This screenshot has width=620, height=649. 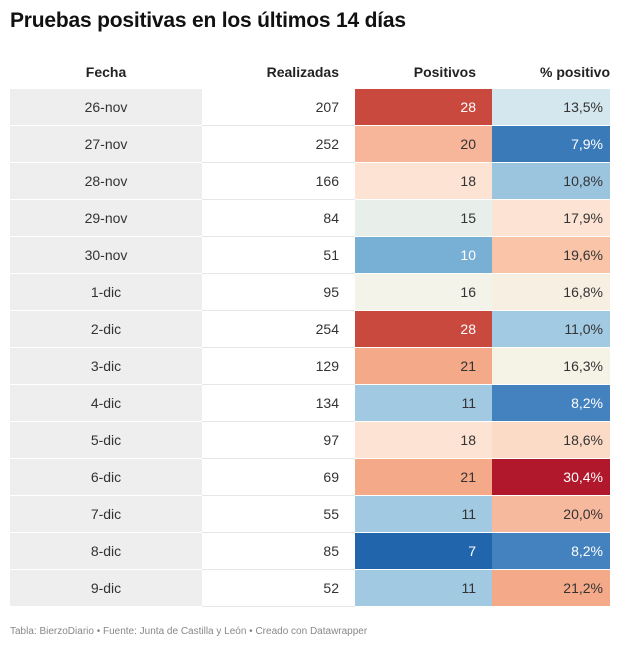 I want to click on table-row: 1-dic 95 16 16,8%, so click(x=310, y=292).